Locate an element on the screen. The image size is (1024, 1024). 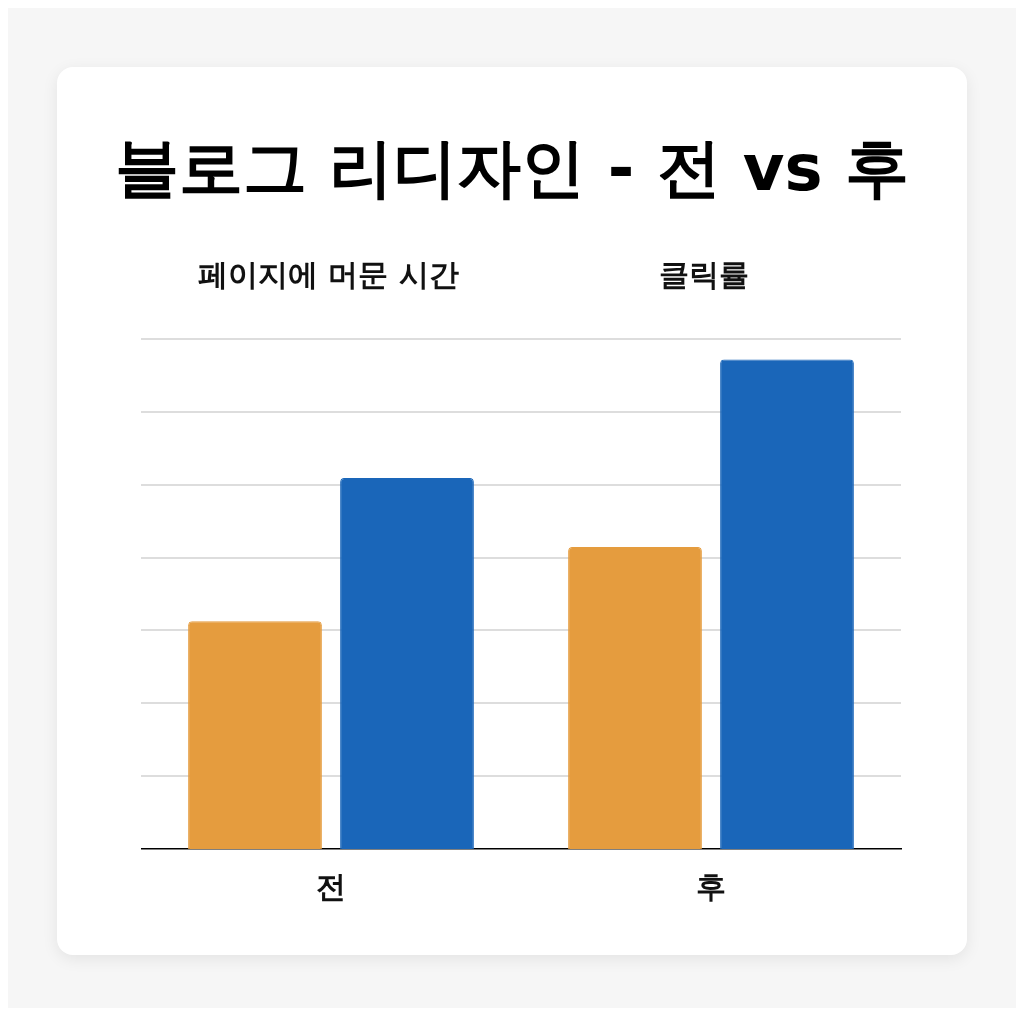
chart-title: 블로그 리디자인 - 전 vs 후 is located at coordinates (512, 168).